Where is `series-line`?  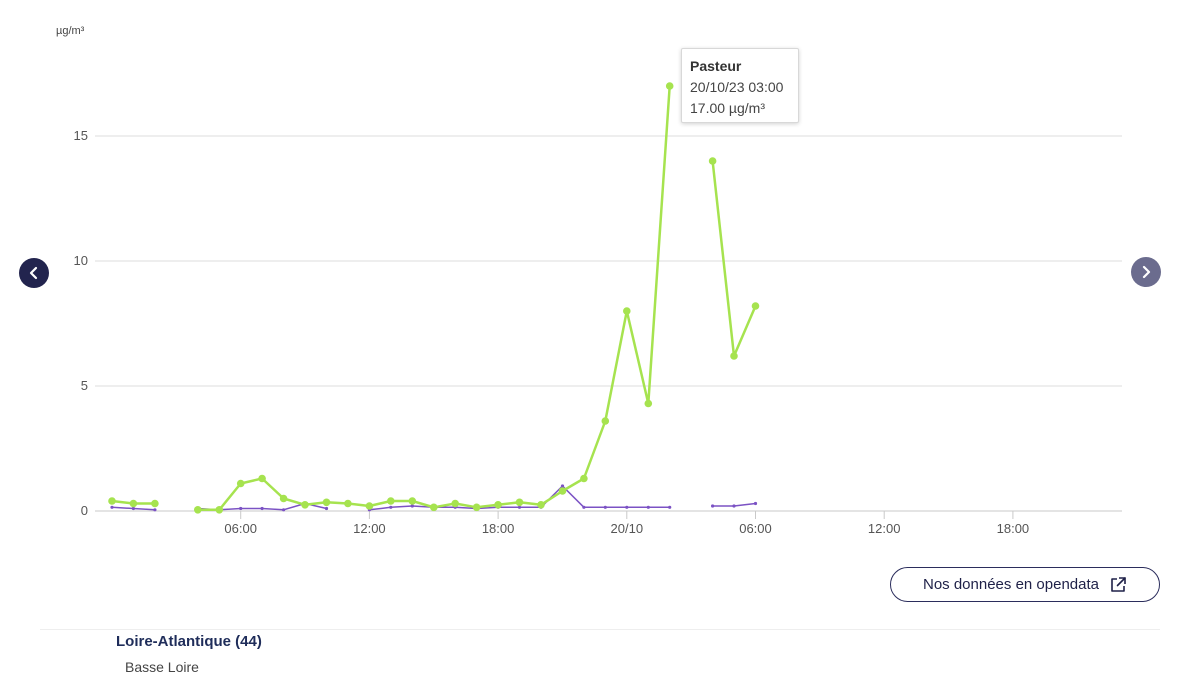
series-line is located at coordinates (734, 259).